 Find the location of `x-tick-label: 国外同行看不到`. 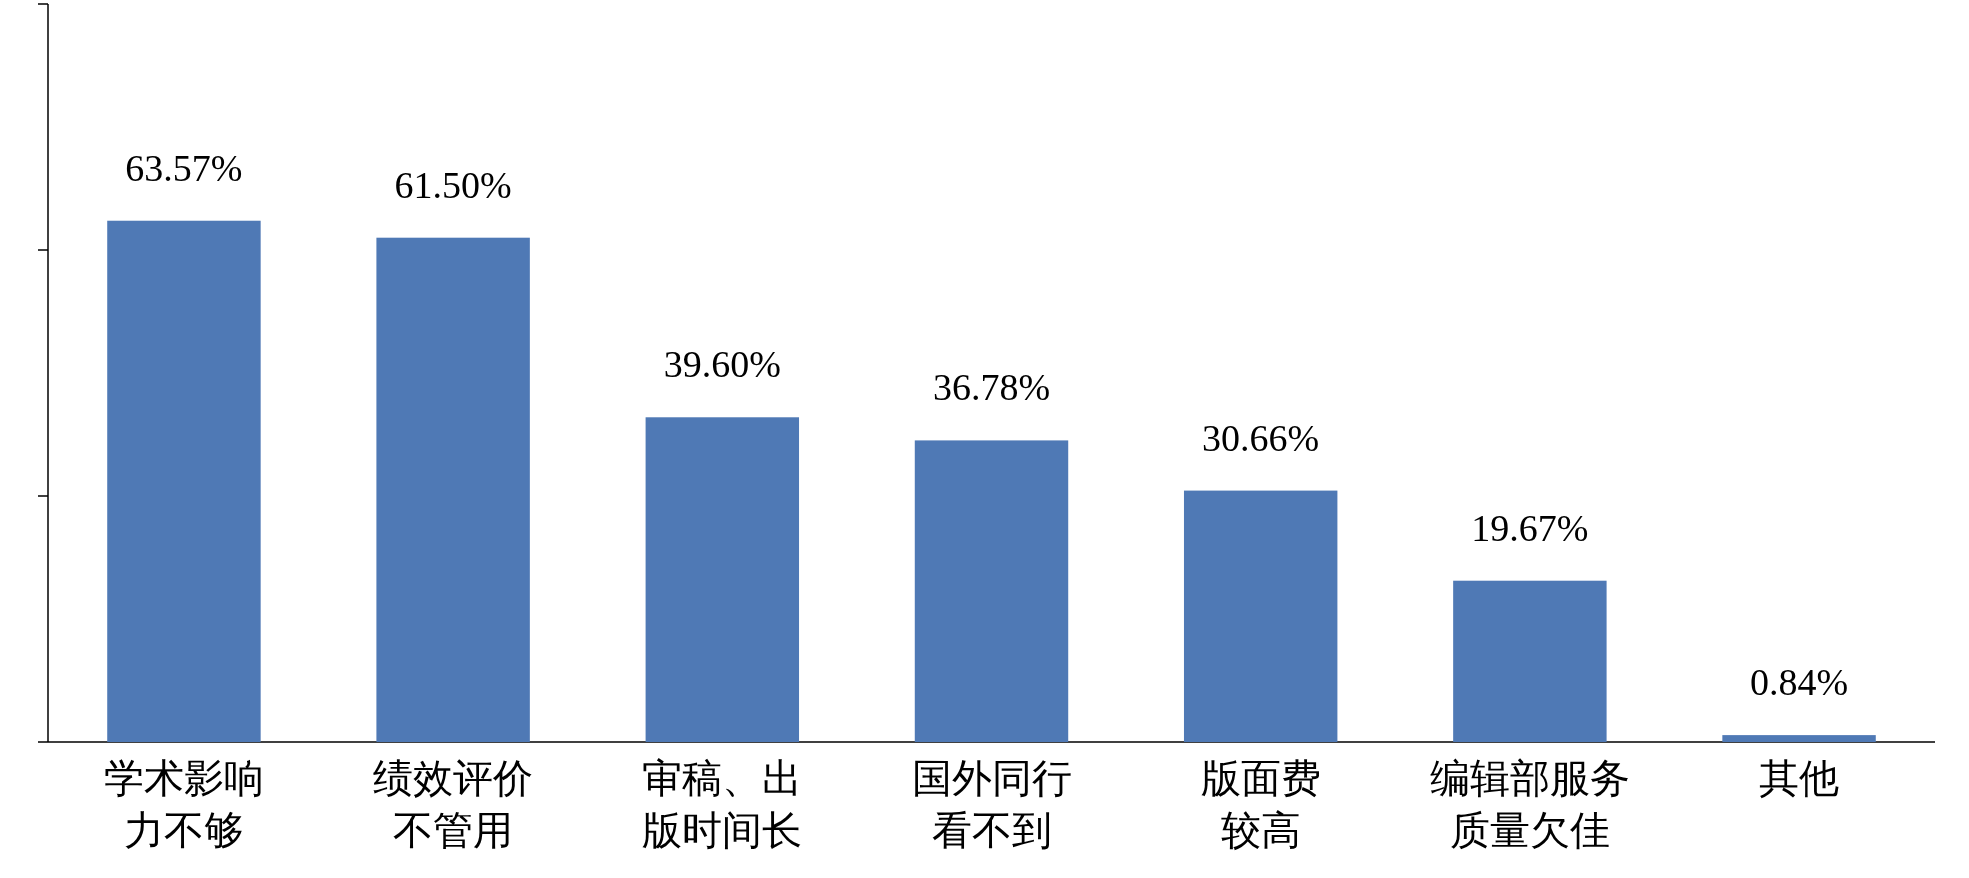

x-tick-label: 国外同行看不到 is located at coordinates (991, 804).